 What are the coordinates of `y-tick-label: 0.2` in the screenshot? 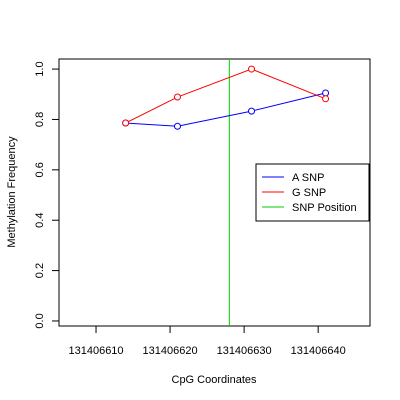 It's located at (40, 270).